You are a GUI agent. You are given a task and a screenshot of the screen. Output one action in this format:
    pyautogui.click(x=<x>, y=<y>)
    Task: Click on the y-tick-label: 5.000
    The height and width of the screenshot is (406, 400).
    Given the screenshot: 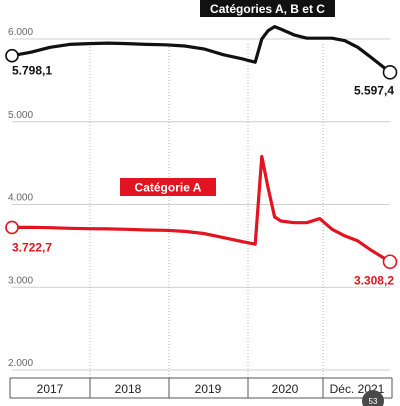 What is the action you would take?
    pyautogui.click(x=20, y=115)
    